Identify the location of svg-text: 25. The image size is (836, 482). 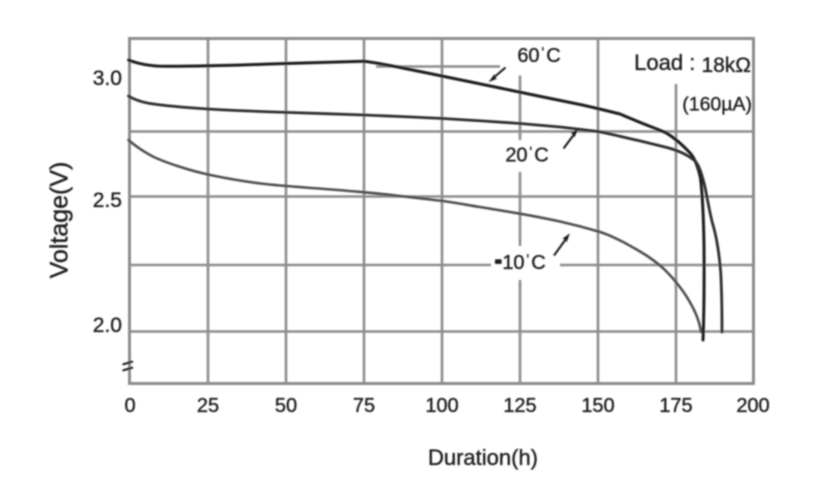
(208, 406).